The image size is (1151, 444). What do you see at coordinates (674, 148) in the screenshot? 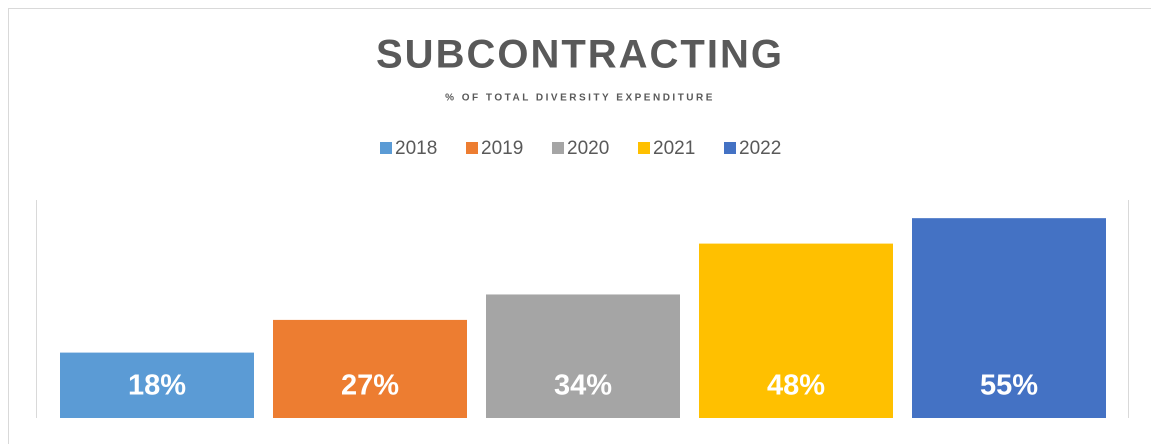
I see `legend-label: 2021` at bounding box center [674, 148].